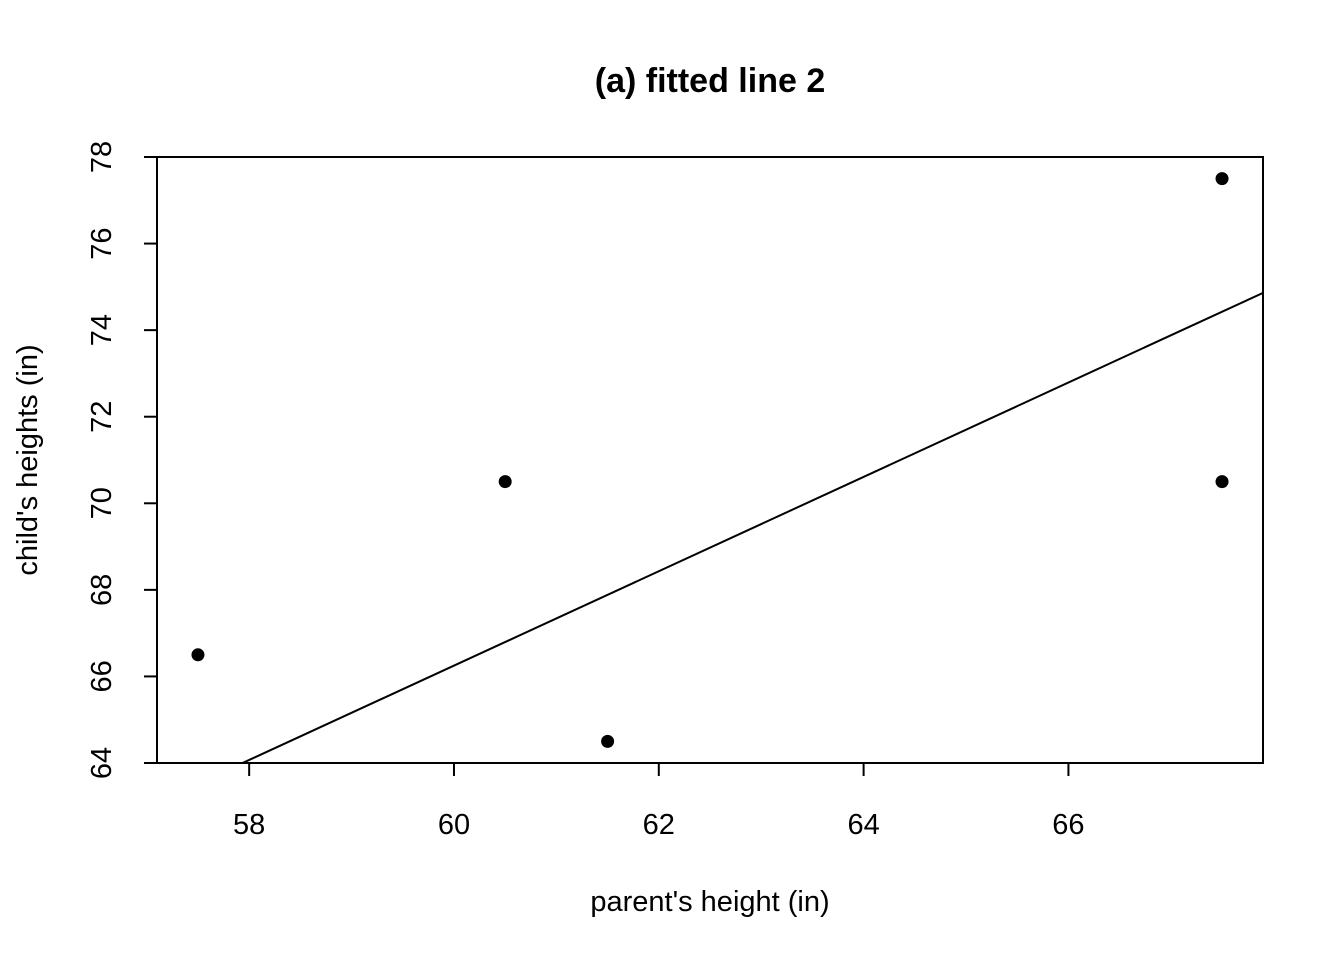 This screenshot has height=960, width=1344. Describe the element at coordinates (102, 676) in the screenshot. I see `y-tick-label: 66` at that location.